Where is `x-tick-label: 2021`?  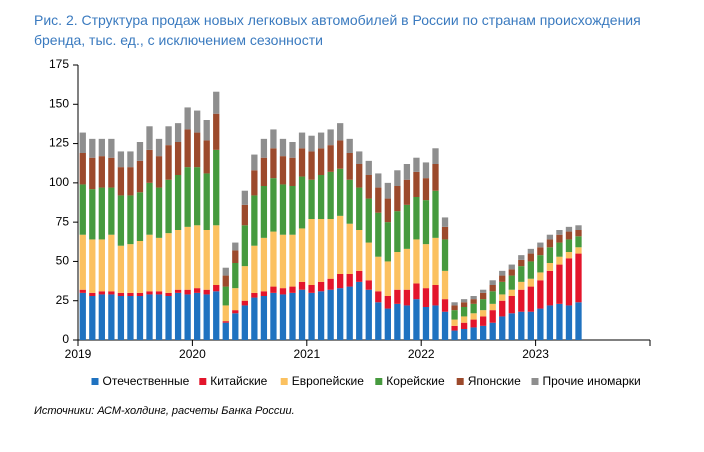
x-tick-label: 2021 is located at coordinates (306, 354).